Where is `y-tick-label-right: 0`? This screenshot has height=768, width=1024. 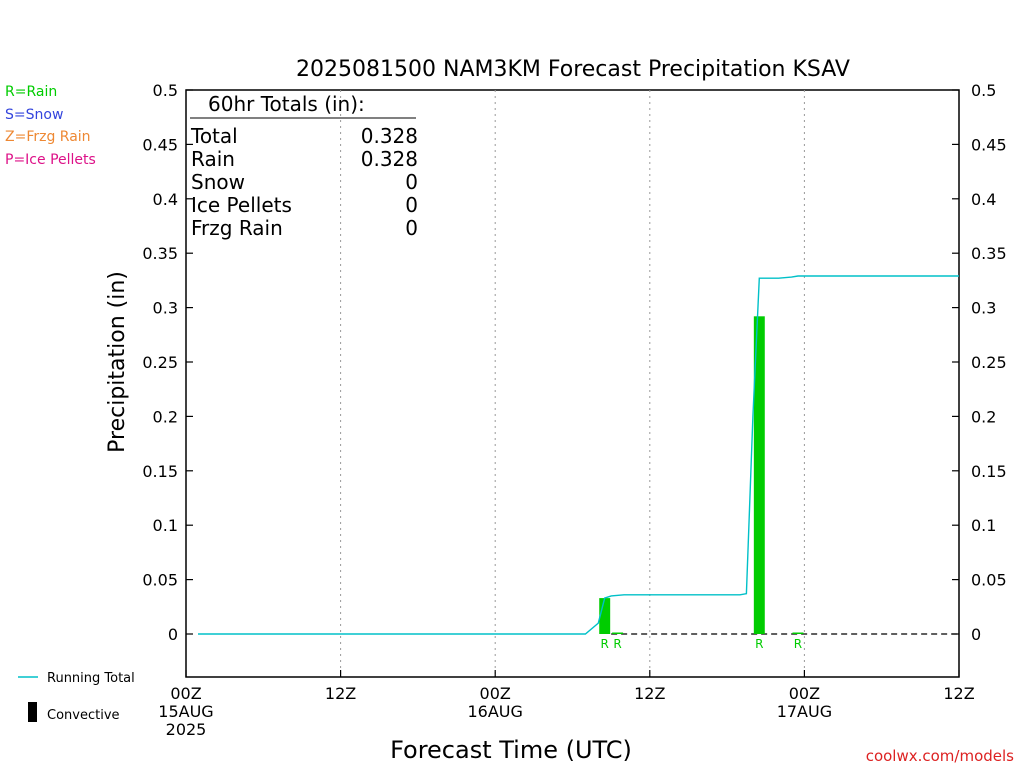
y-tick-label-right: 0 is located at coordinates (976, 634).